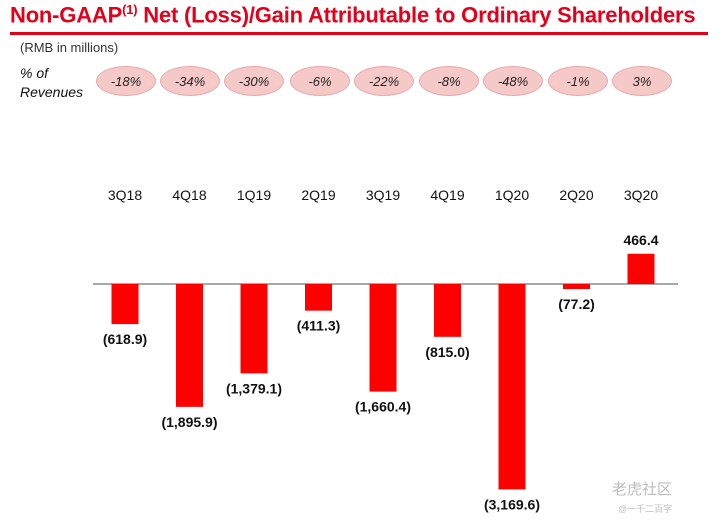 The width and height of the screenshot is (719, 528). I want to click on revenue-pct-badge: 3%, so click(642, 81).